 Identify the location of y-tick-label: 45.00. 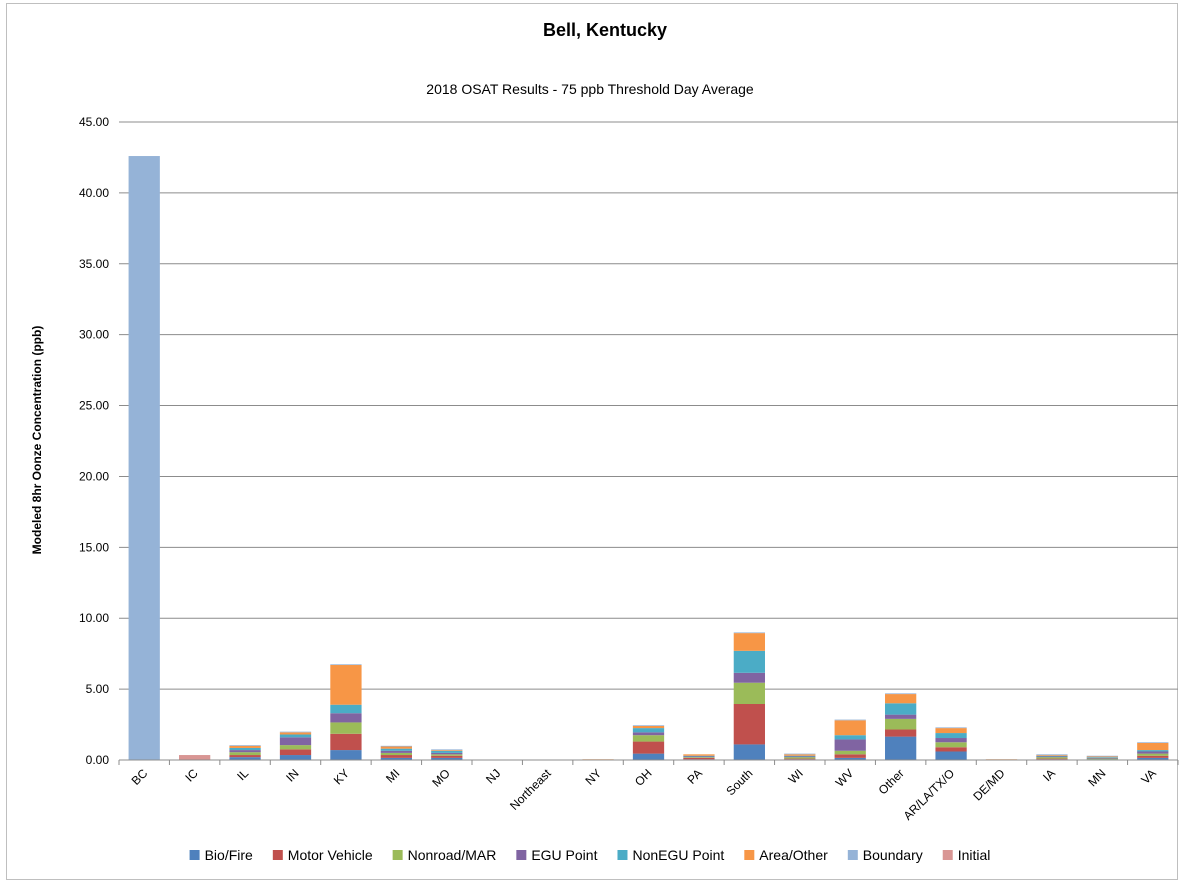
(94, 122).